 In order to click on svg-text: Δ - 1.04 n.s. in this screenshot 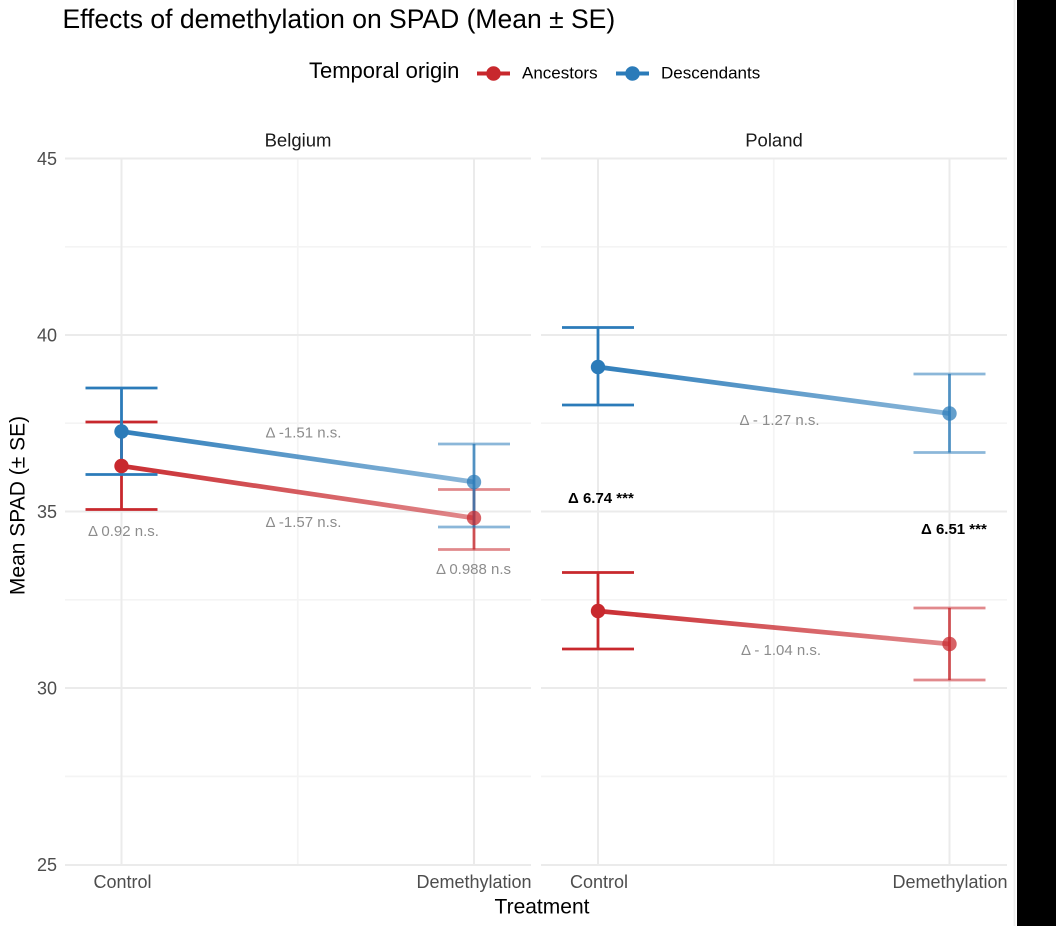, I will do `click(781, 650)`.